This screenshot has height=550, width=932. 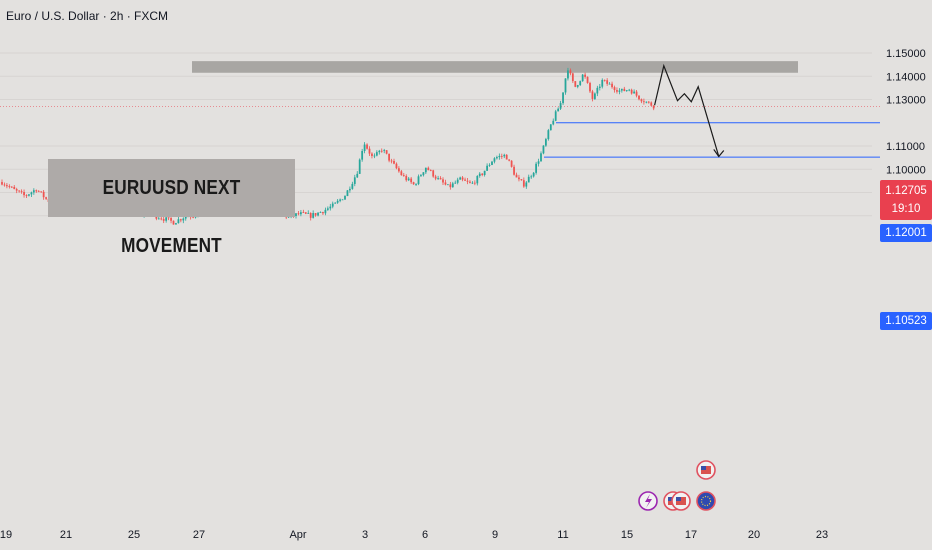 I want to click on x-tick-label: Apr, so click(x=297, y=535).